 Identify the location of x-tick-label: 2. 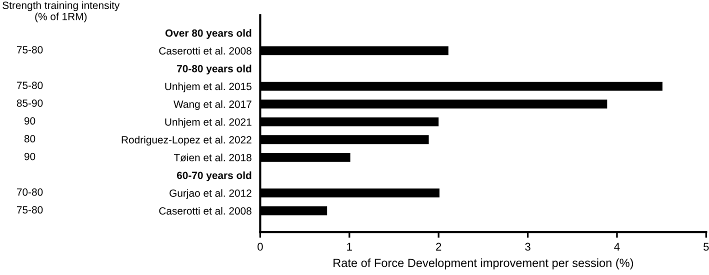
(439, 246).